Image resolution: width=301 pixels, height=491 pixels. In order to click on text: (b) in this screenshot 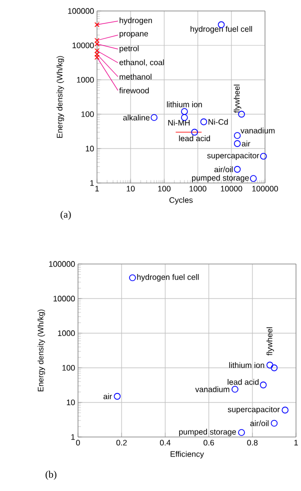, I will do `click(51, 475)`.